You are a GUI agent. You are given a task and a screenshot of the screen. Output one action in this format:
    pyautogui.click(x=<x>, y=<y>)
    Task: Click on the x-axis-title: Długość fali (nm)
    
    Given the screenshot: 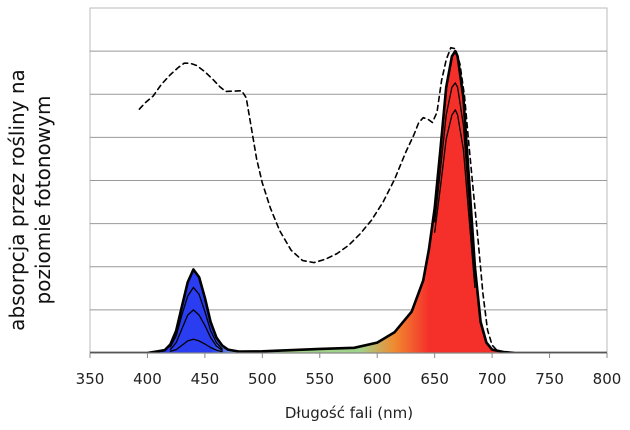 What is the action you would take?
    pyautogui.click(x=349, y=413)
    